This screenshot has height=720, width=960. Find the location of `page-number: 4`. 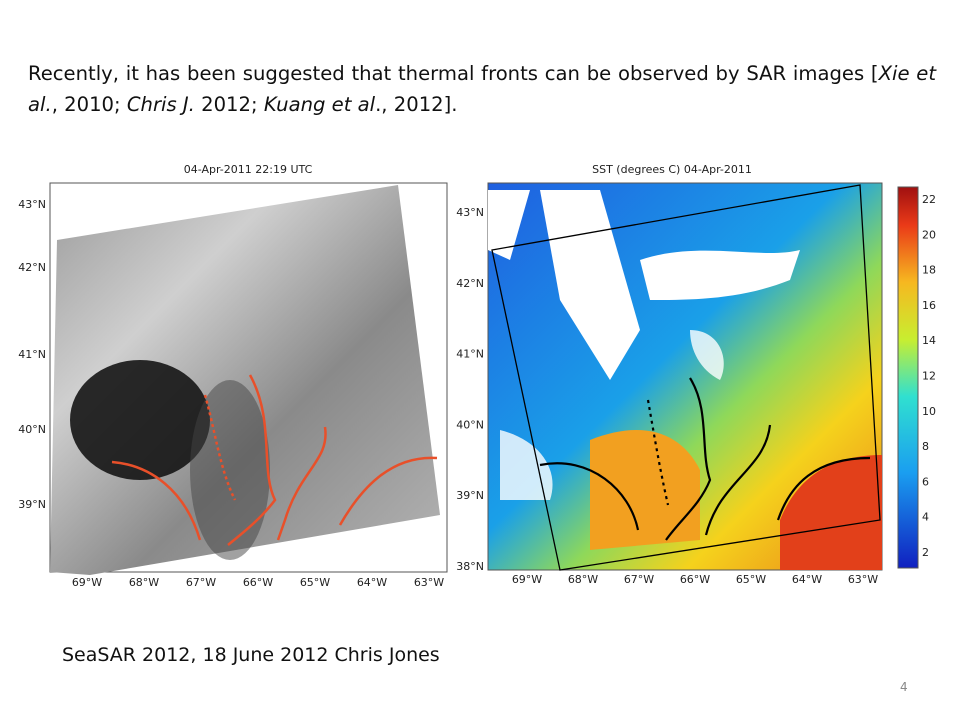

page-number: 4 is located at coordinates (904, 687).